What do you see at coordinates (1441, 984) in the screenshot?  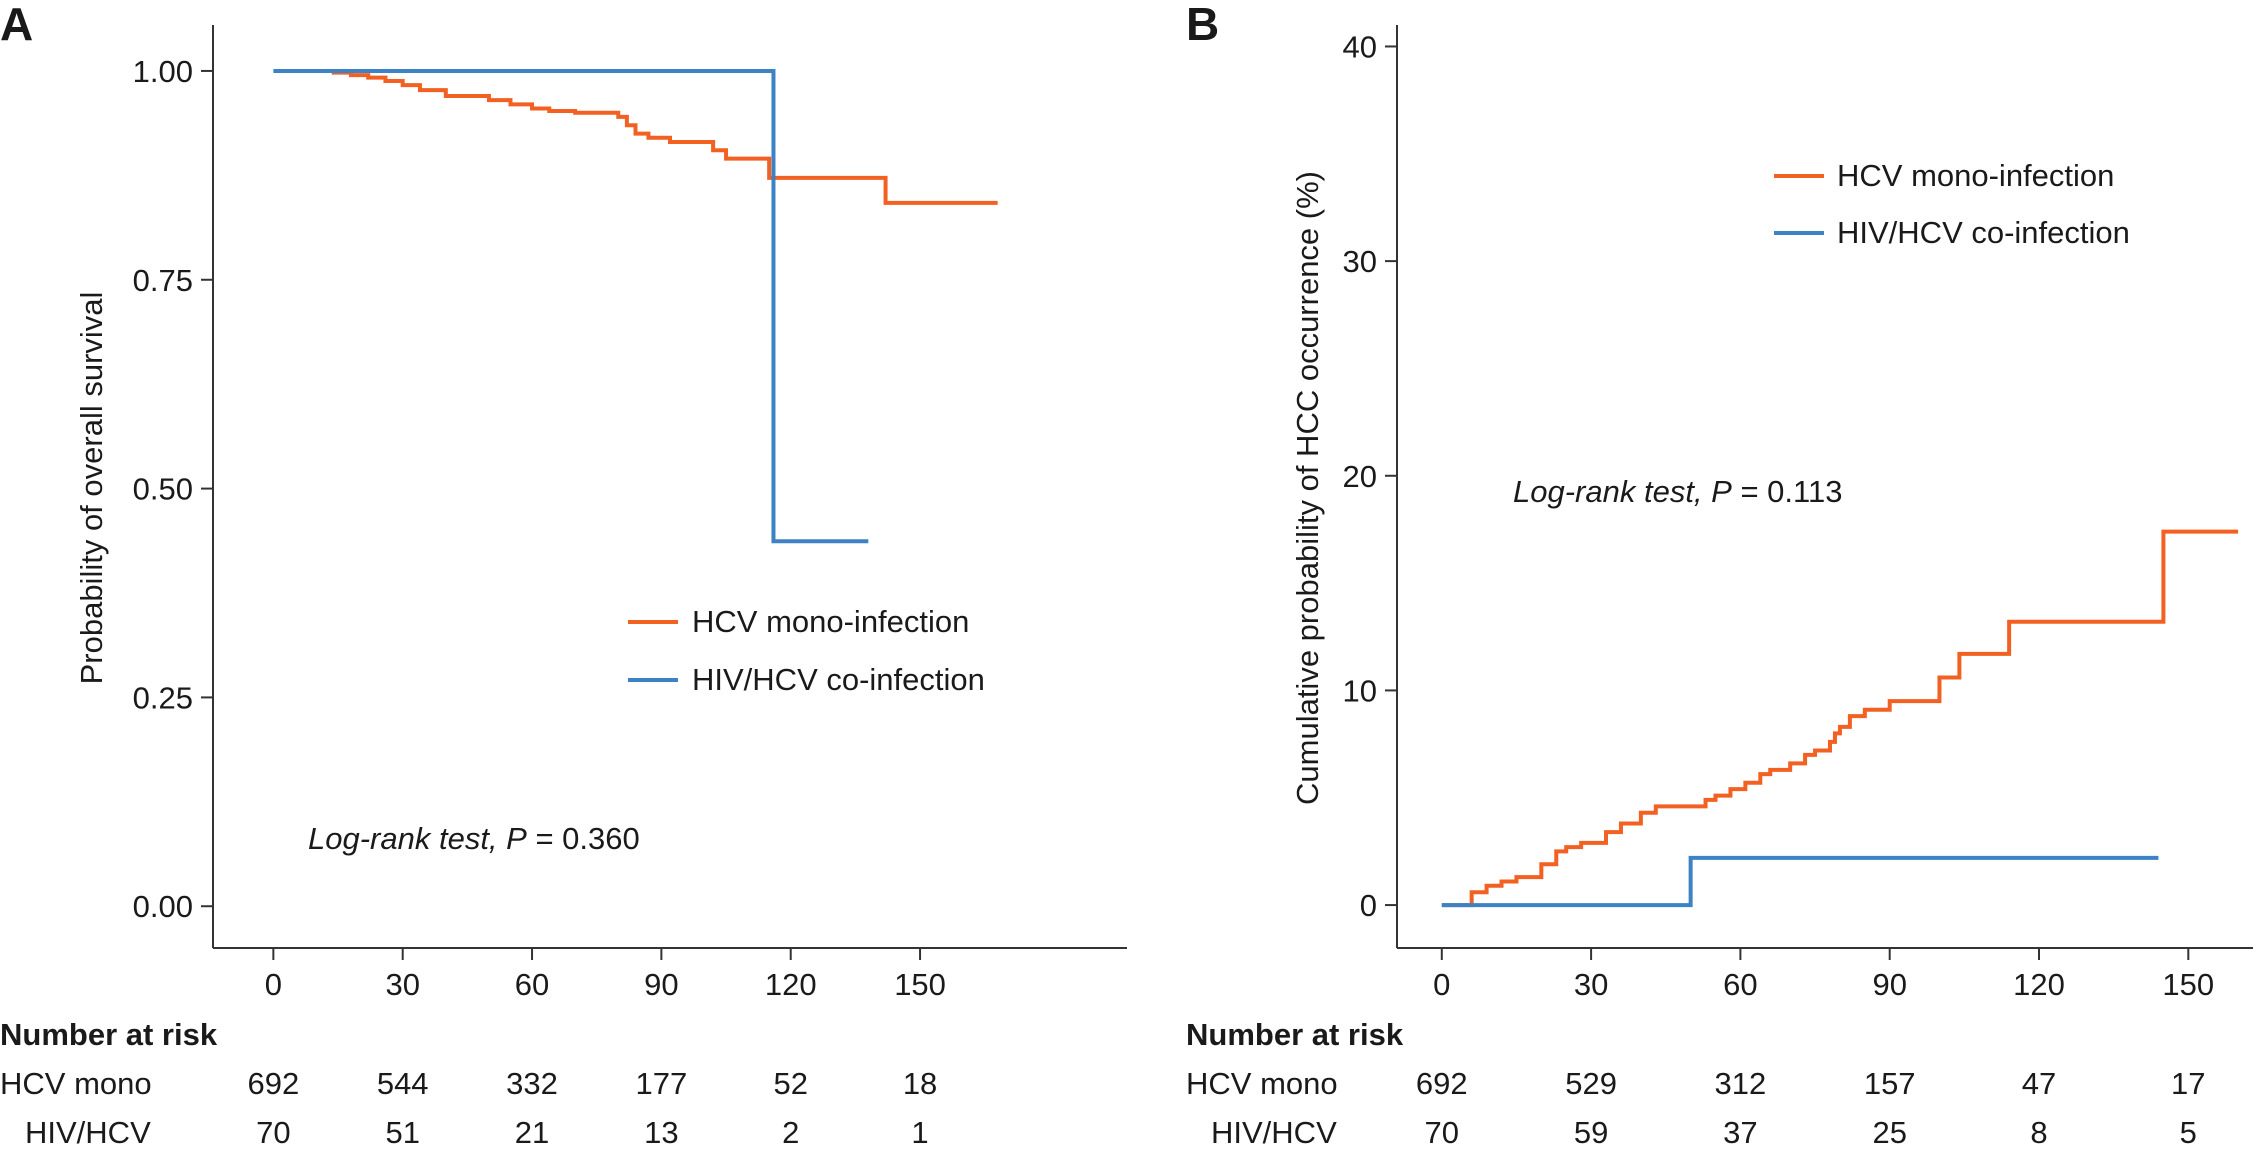 I see `panel-b-x-tick-label: 0` at bounding box center [1441, 984].